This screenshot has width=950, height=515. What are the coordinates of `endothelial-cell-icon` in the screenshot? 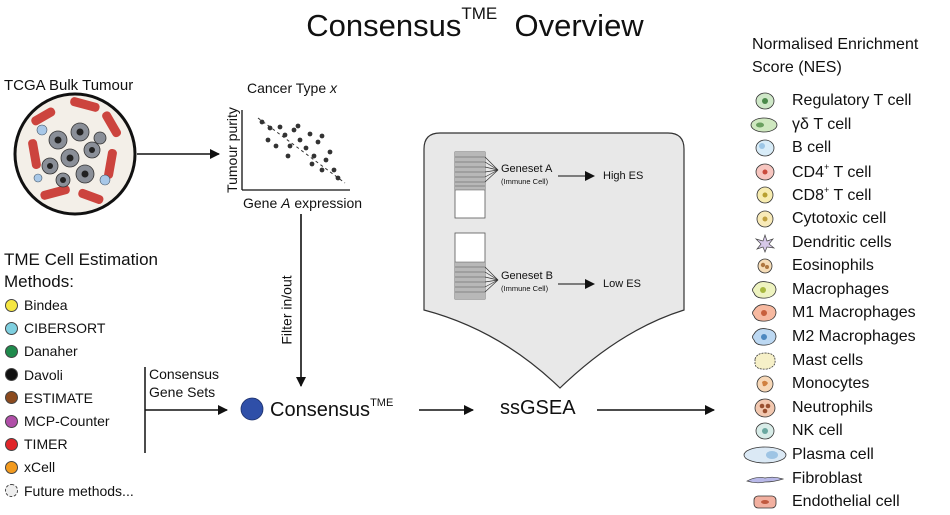 It's located at (765, 502).